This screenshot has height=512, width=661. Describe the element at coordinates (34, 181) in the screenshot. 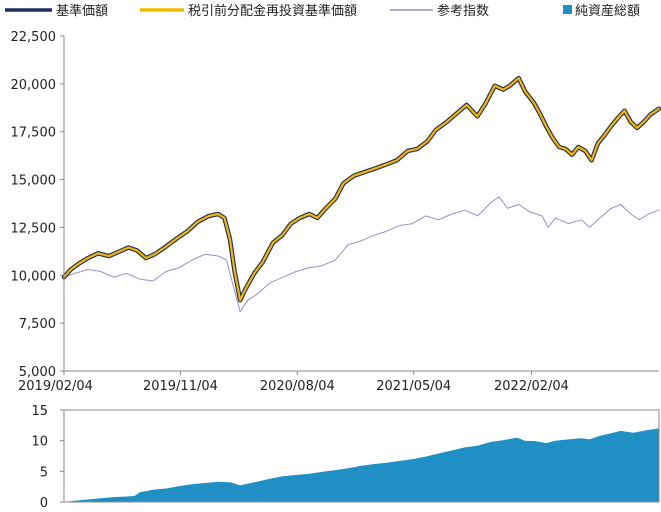

I see `main-y-tick-label: 15,000` at that location.